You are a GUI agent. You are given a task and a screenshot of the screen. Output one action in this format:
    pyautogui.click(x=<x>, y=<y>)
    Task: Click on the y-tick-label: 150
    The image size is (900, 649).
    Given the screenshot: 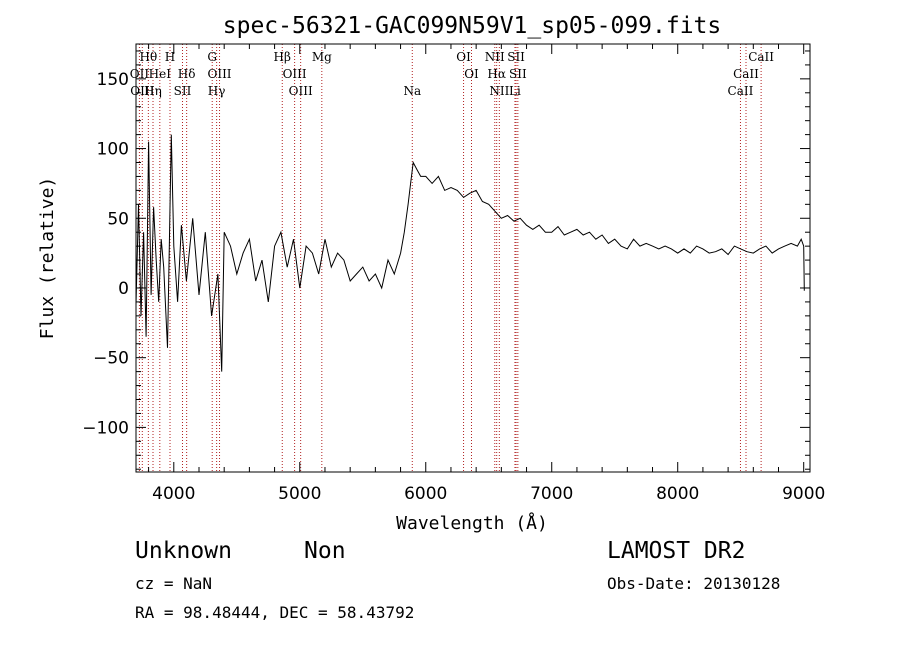 What is the action you would take?
    pyautogui.click(x=113, y=80)
    